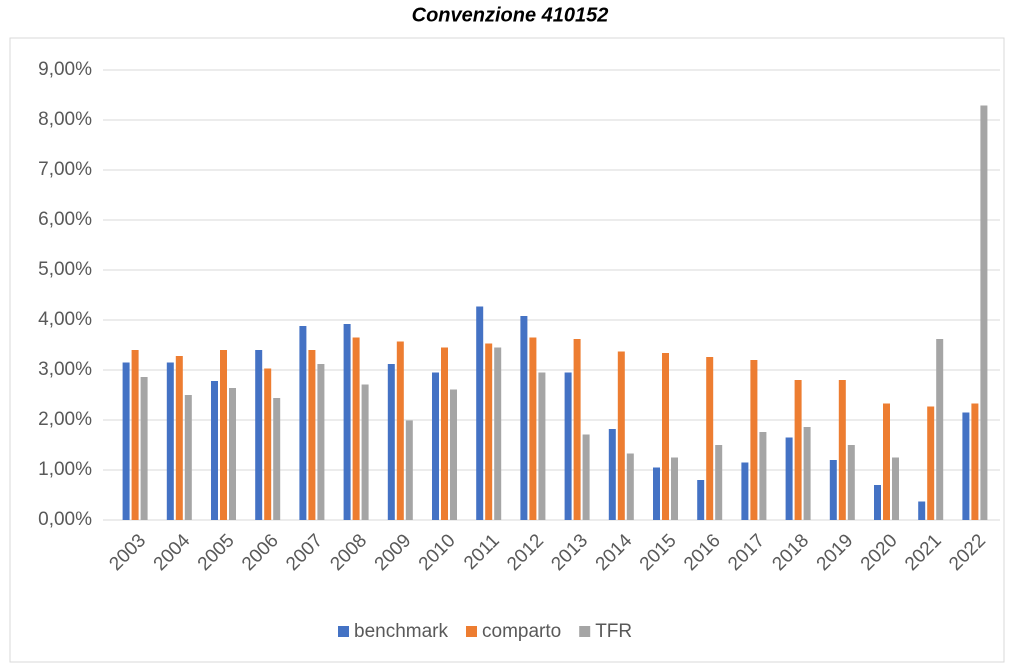  What do you see at coordinates (65, 69) in the screenshot?
I see `y-tick-label: 9,00%` at bounding box center [65, 69].